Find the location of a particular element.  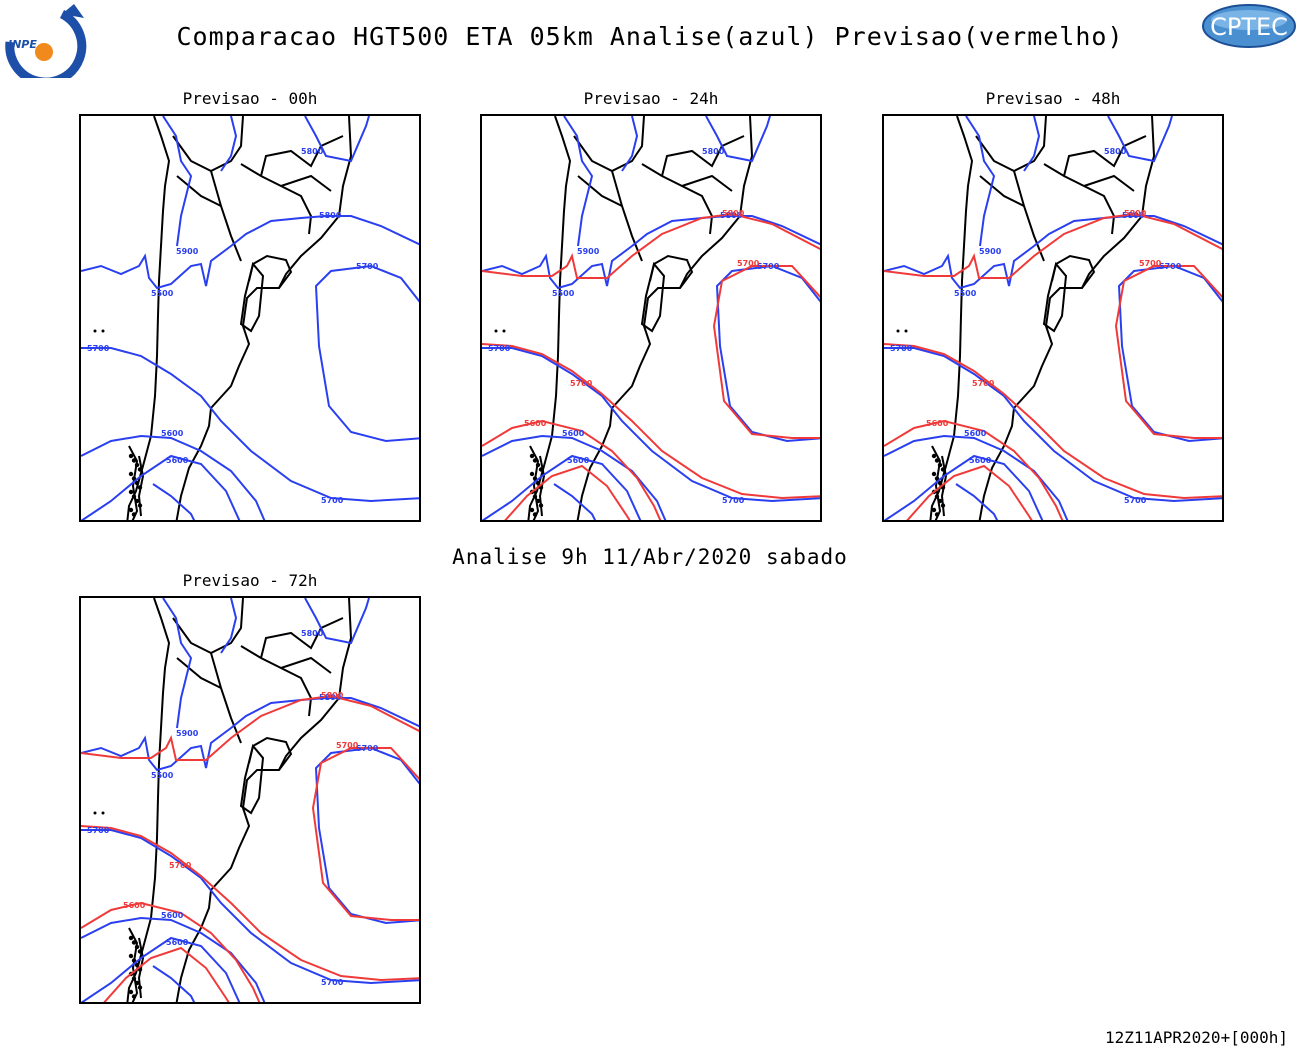

run-timestamp: 12Z11APR2020+[000h] is located at coordinates (1196, 1037).